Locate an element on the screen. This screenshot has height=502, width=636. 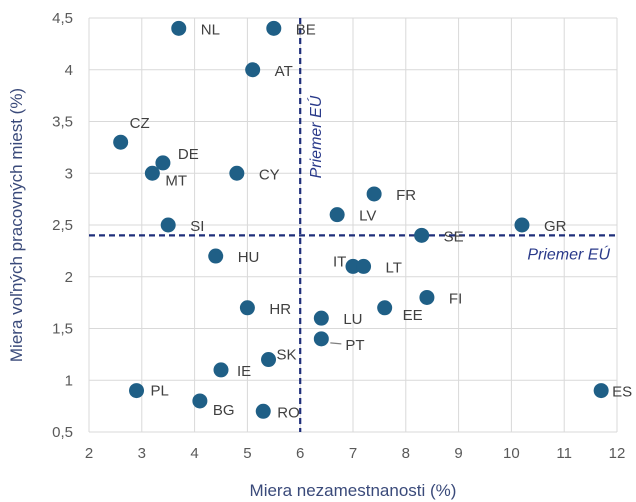
point-label-bg: BG is located at coordinates (224, 410).